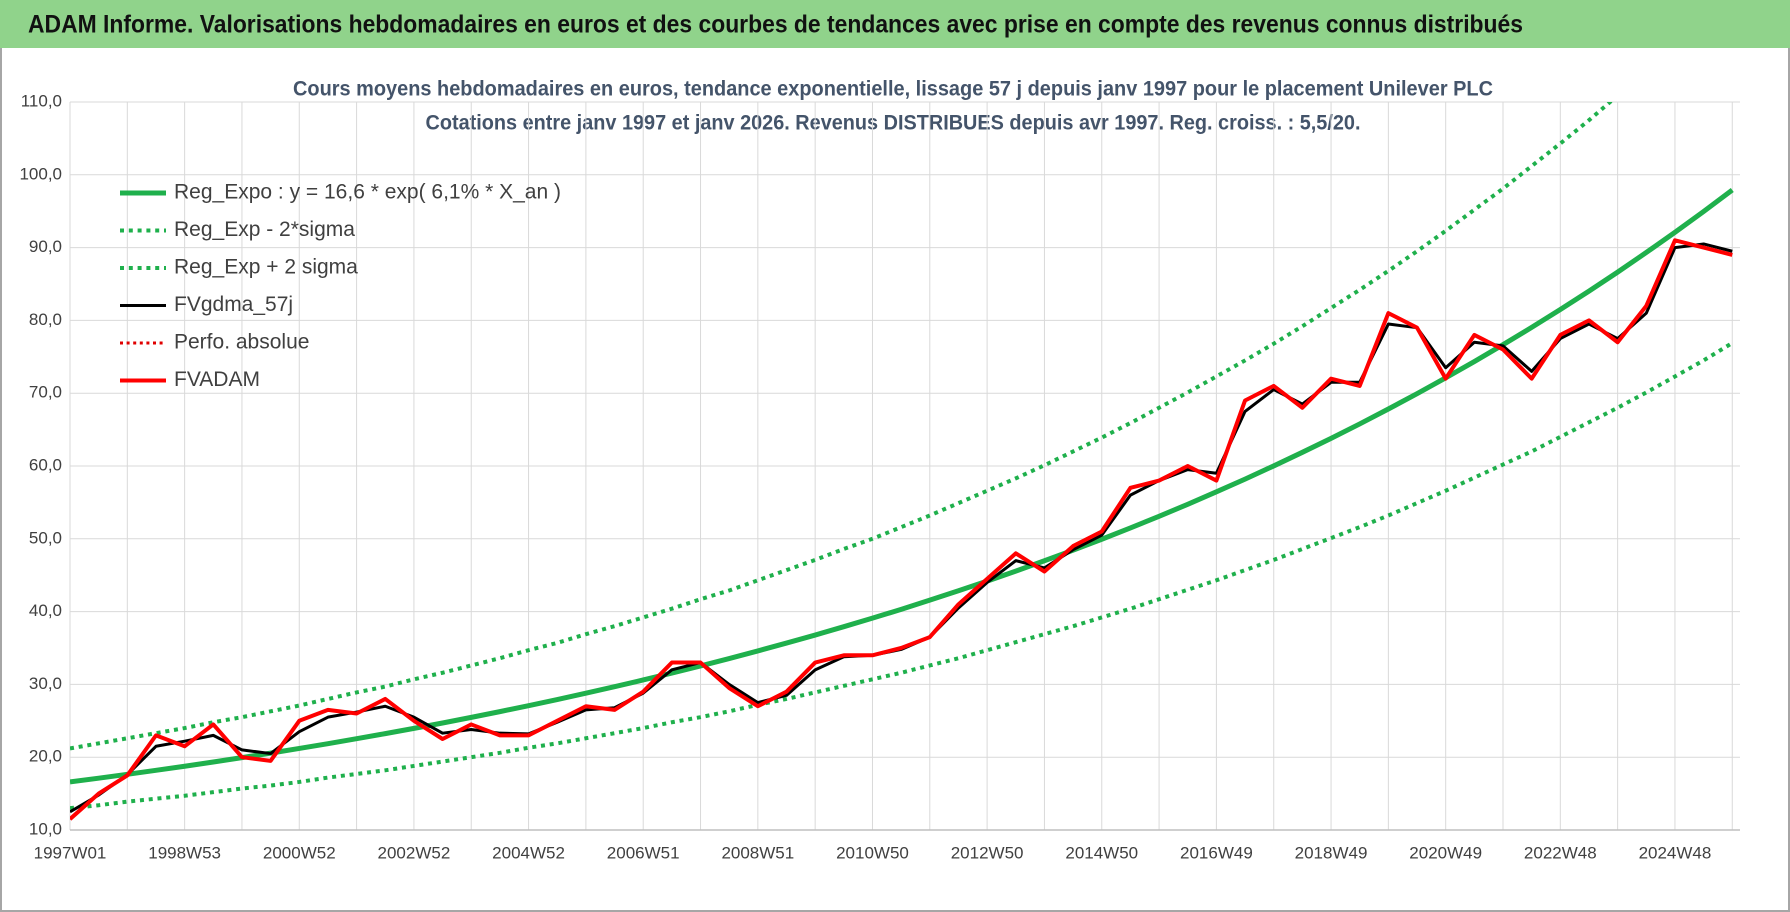 This screenshot has width=1790, height=912. I want to click on y-tick-label: 100,0, so click(40, 173).